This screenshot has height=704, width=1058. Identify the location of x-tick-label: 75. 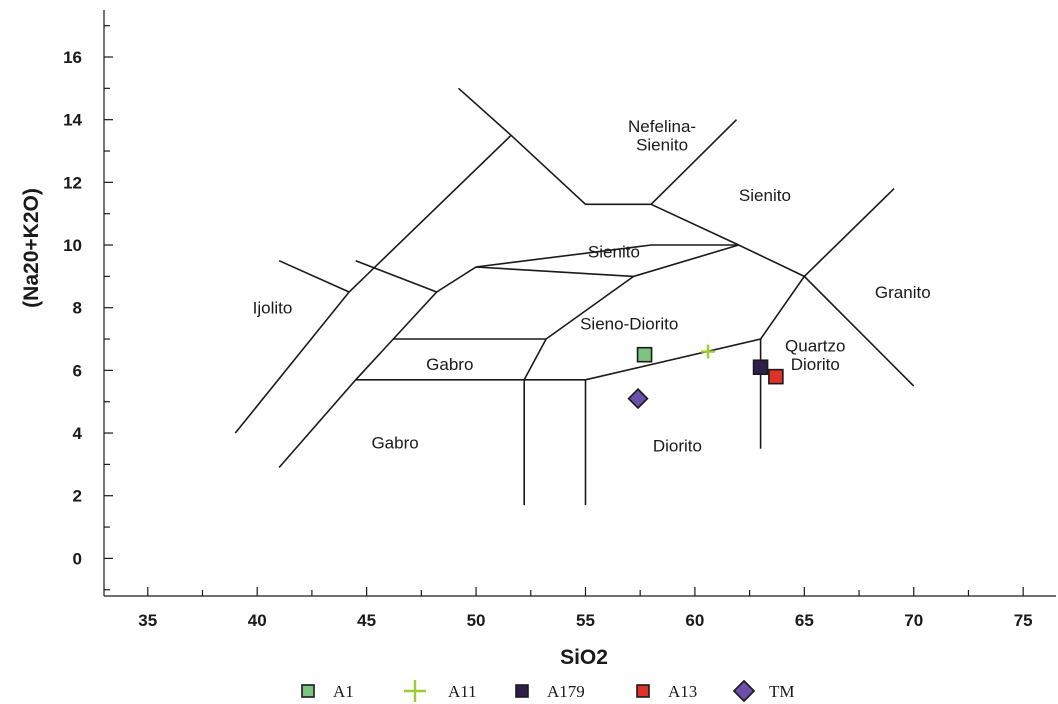
(1023, 620).